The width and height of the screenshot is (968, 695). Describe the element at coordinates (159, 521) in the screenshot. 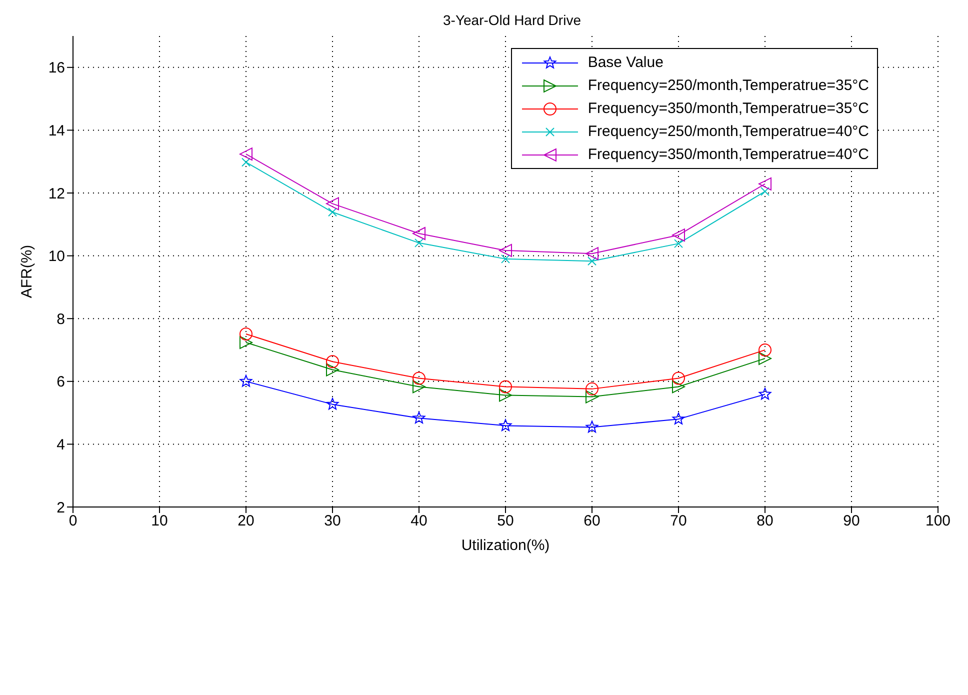

I see `x-tick-label: 10` at that location.